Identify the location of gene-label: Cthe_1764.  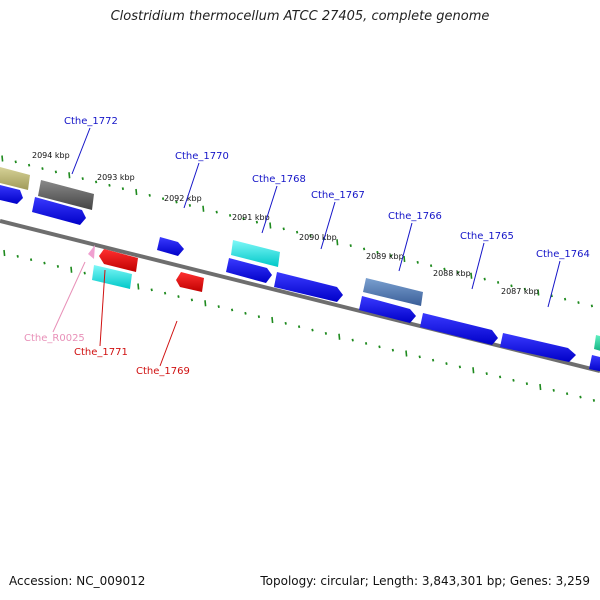
(563, 254).